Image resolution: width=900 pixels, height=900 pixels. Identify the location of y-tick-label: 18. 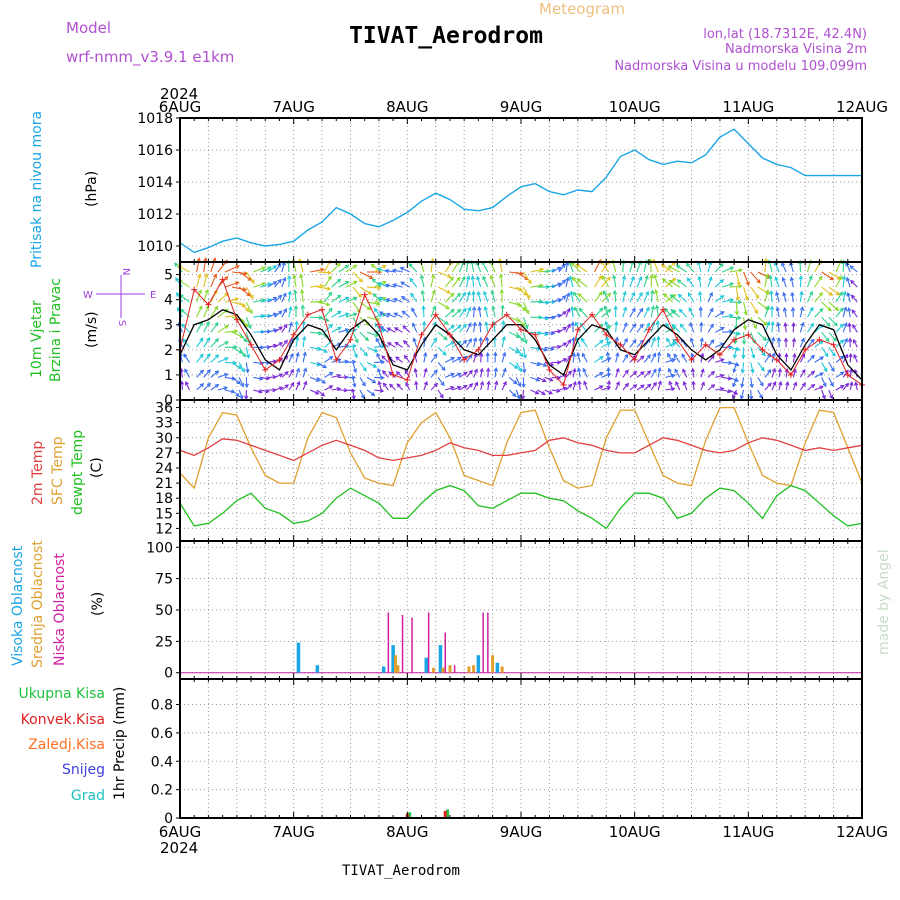
(164, 499).